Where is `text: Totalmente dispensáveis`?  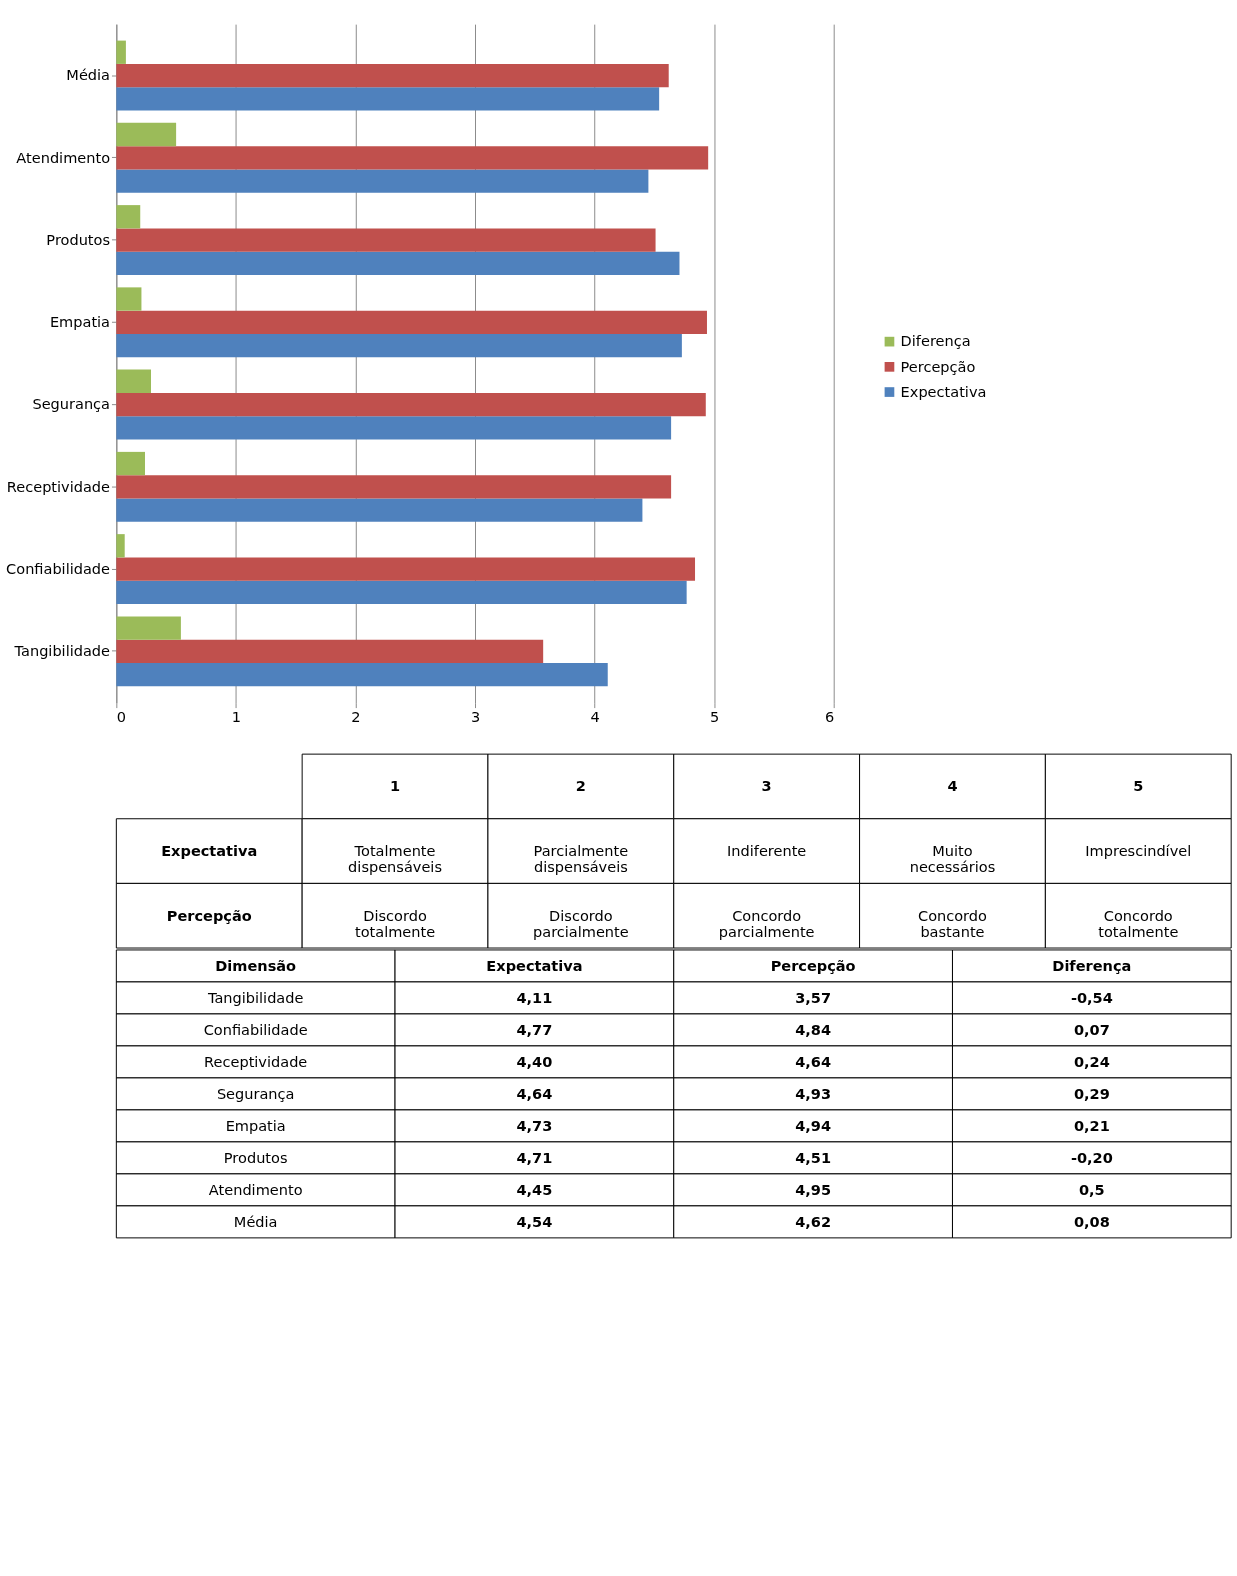 text: Totalmente dispensáveis is located at coordinates (395, 859).